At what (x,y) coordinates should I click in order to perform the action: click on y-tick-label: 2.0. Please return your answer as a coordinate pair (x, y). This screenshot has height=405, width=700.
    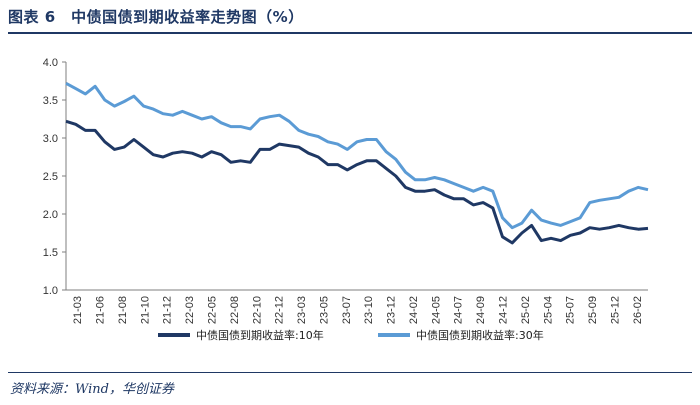
    Looking at the image, I should click on (50, 215).